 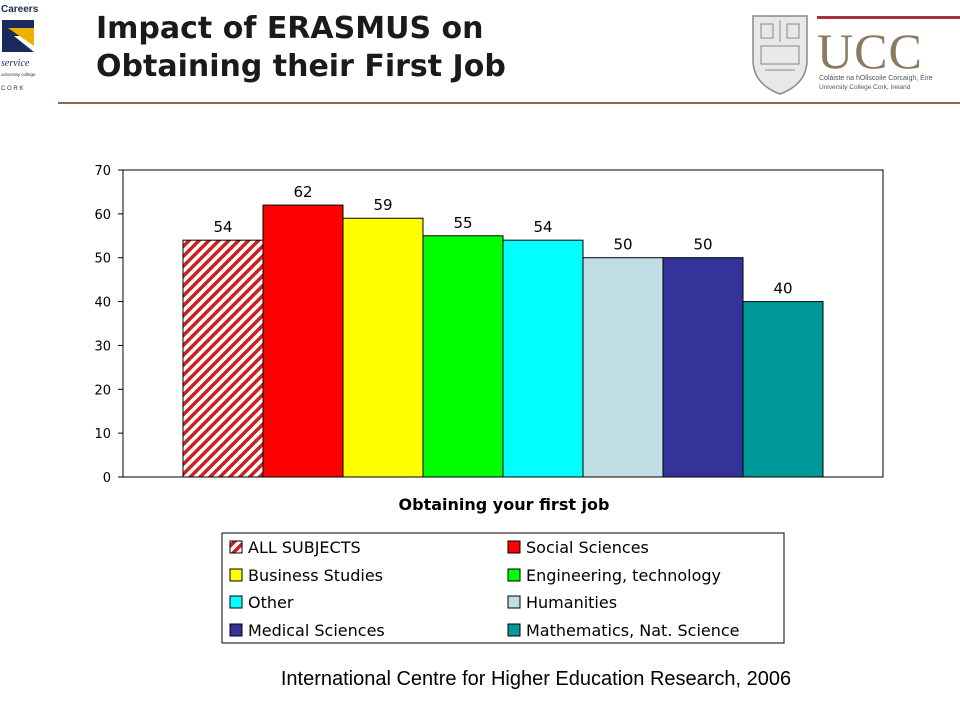 What do you see at coordinates (18, 74) in the screenshot?
I see `logo-ucc-small-text: university college` at bounding box center [18, 74].